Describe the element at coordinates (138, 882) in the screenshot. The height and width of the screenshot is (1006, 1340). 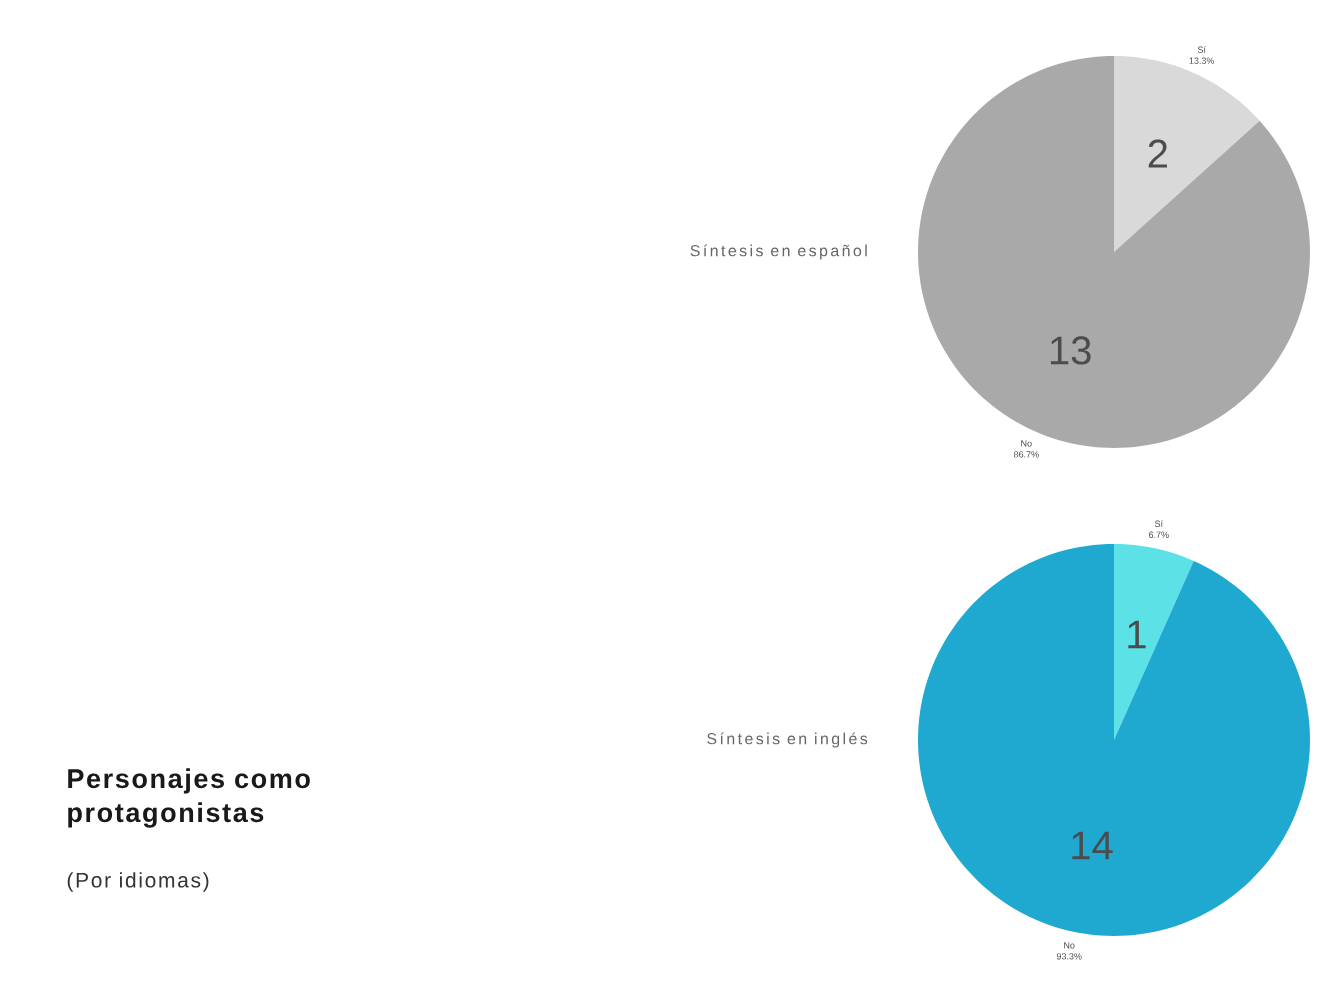
I see `text: (Por idiomas)` at that location.